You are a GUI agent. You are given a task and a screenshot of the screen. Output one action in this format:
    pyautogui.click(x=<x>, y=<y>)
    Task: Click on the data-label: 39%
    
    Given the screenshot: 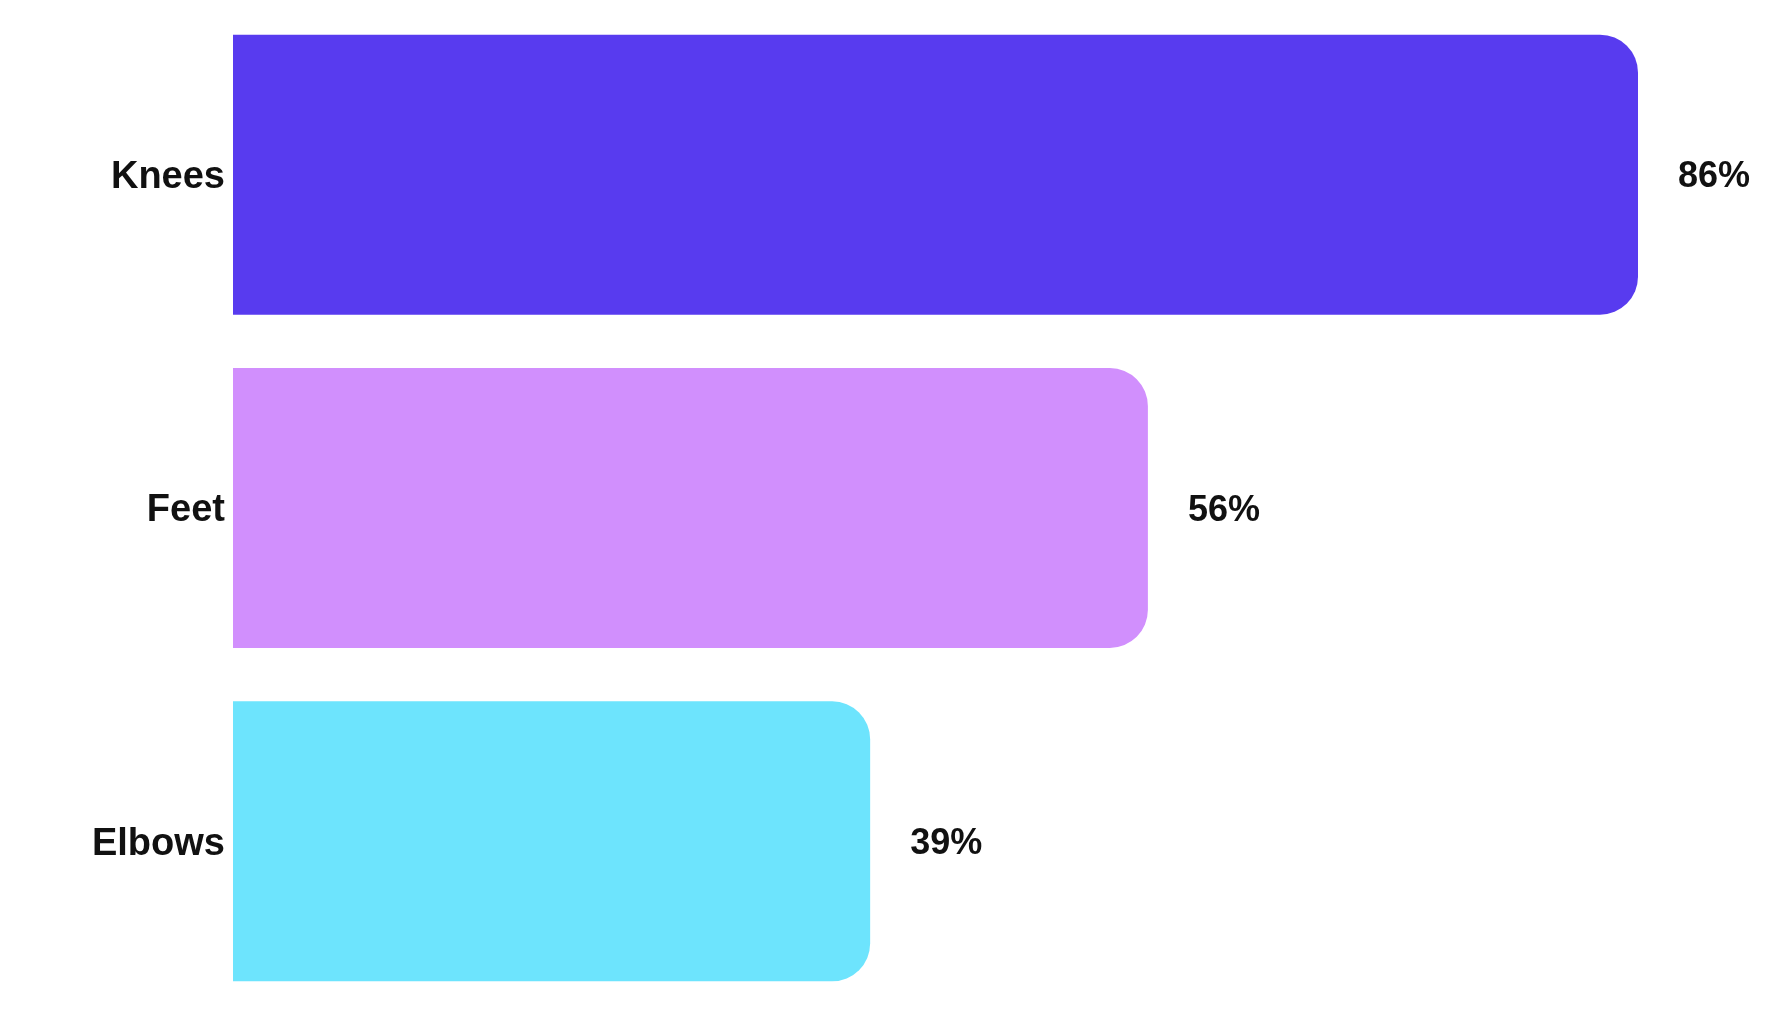 What is the action you would take?
    pyautogui.click(x=946, y=842)
    